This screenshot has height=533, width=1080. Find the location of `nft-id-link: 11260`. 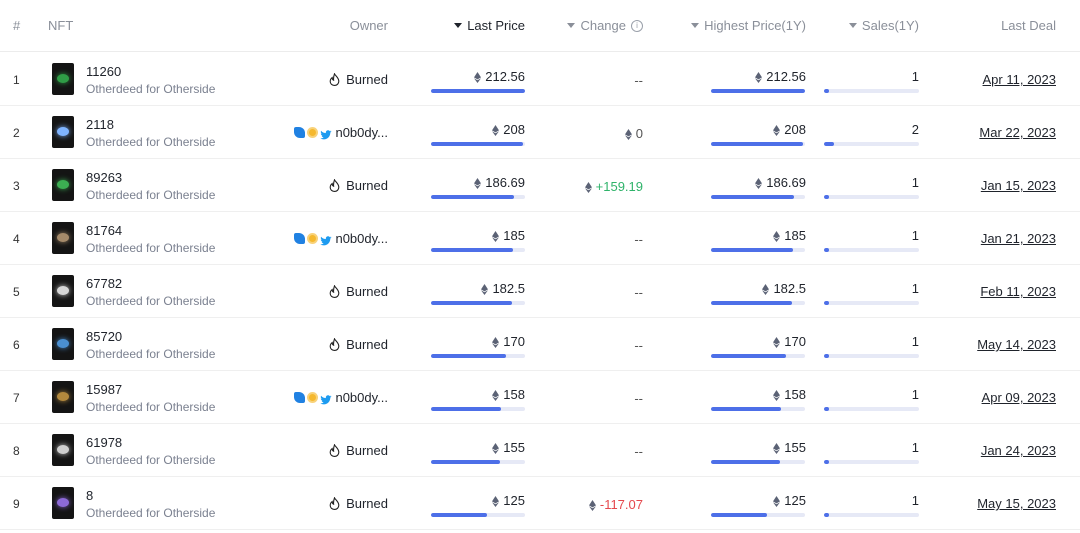

nft-id-link: 11260 is located at coordinates (104, 71).